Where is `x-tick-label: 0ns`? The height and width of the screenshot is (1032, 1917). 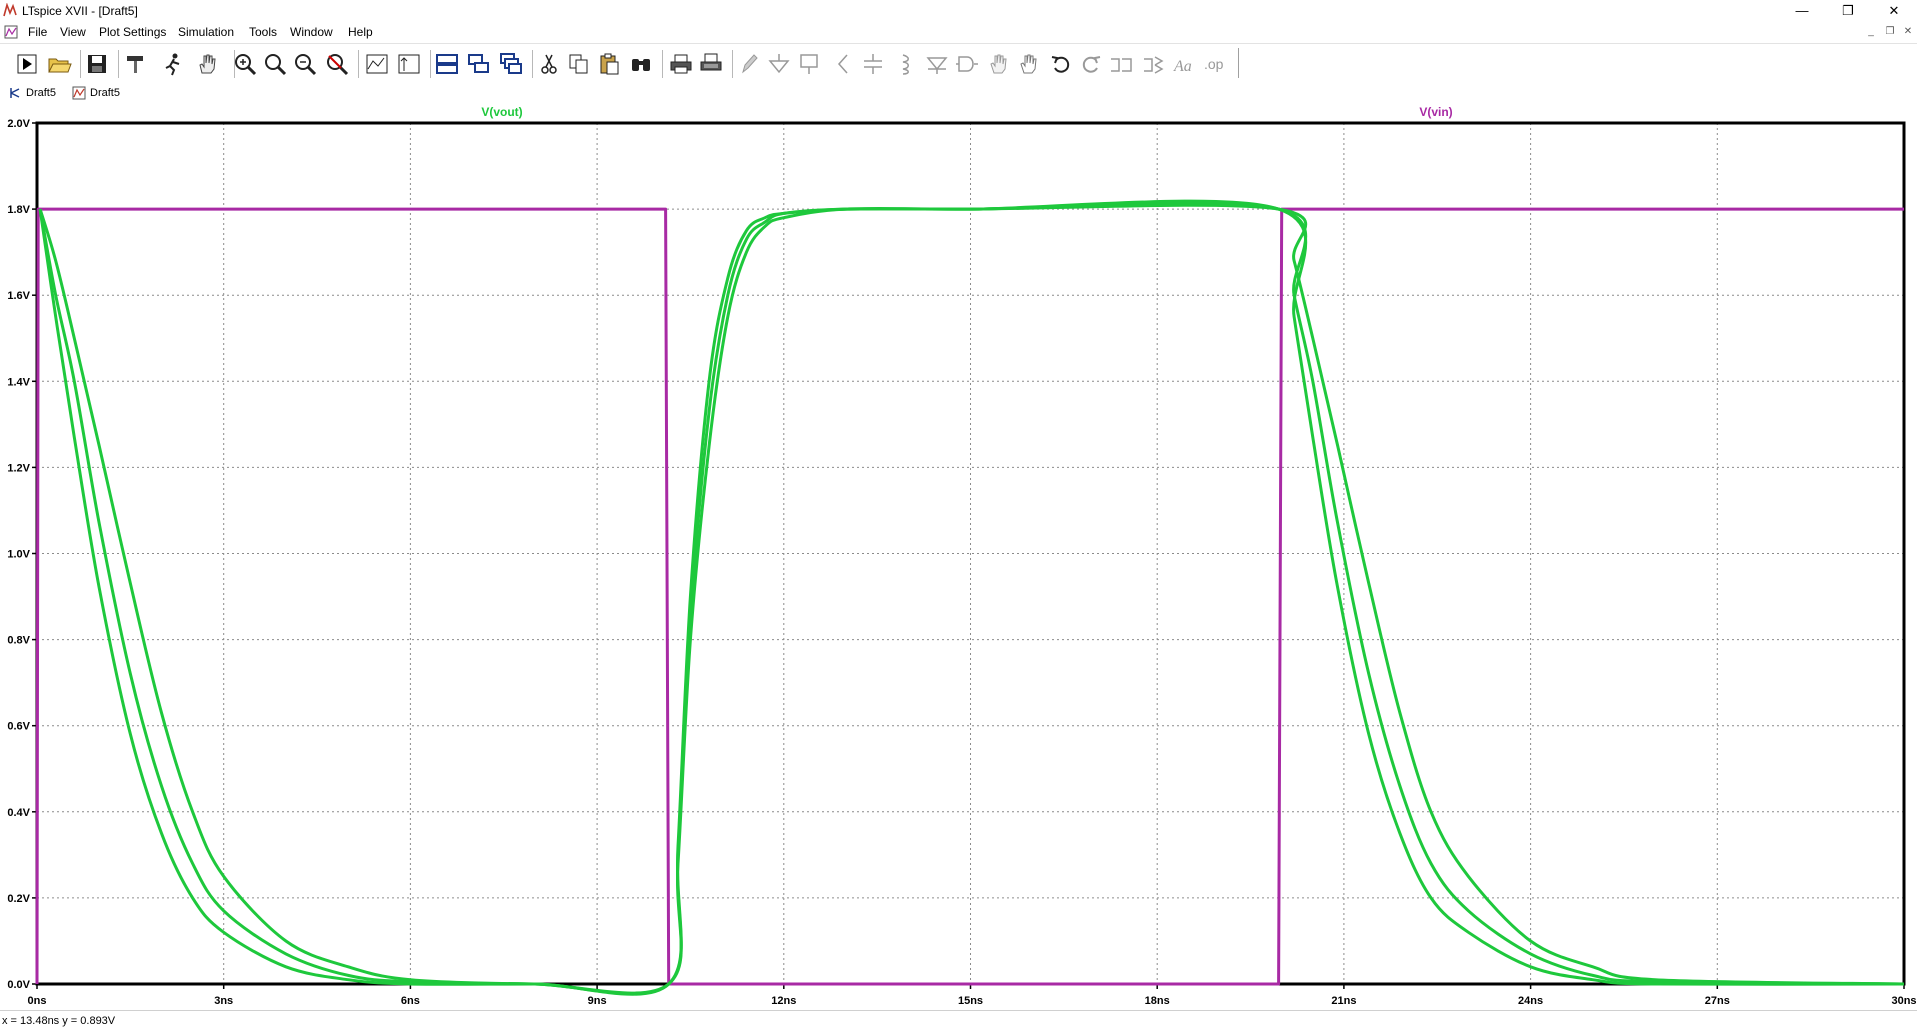
x-tick-label: 0ns is located at coordinates (37, 1001).